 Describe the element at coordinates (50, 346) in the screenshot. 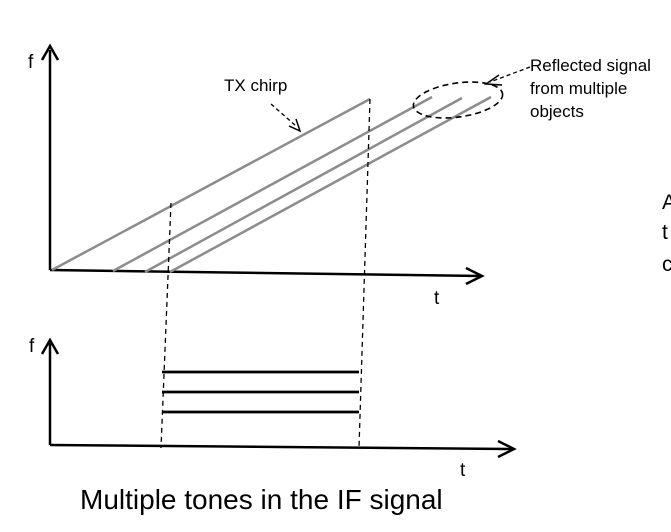

I see `lower-y-arrowhead` at that location.